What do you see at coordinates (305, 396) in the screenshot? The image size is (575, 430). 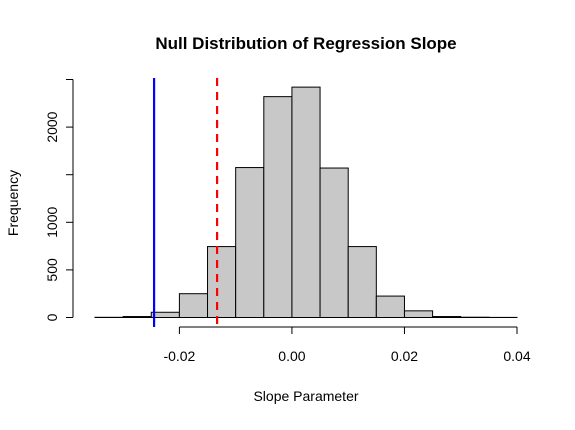 I see `x-axis-label: Slope Parameter` at bounding box center [305, 396].